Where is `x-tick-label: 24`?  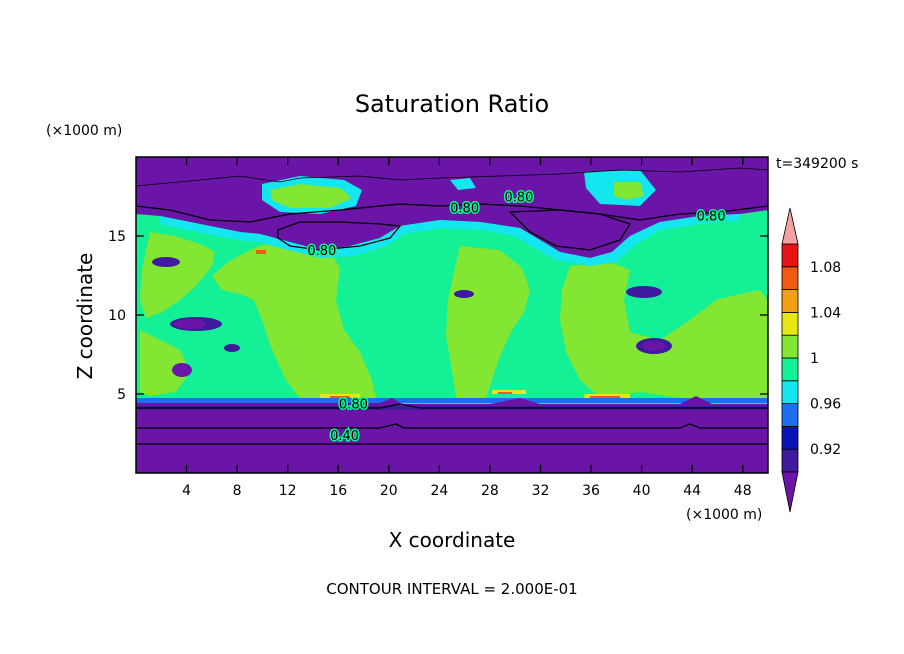 x-tick-label: 24 is located at coordinates (439, 491).